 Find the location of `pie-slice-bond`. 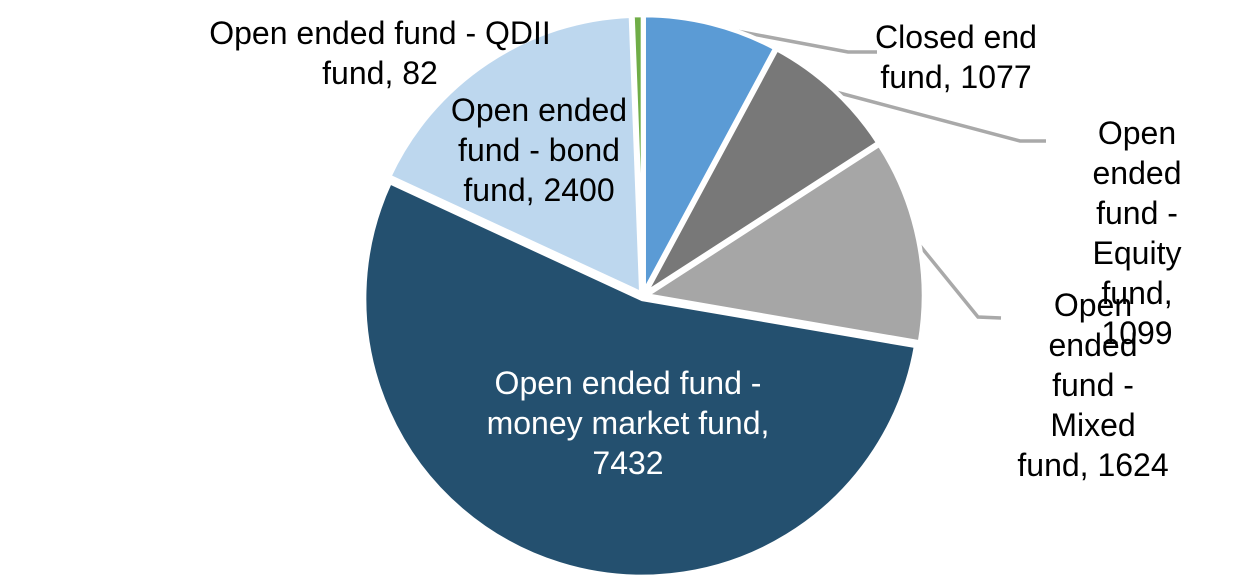

pie-slice-bond is located at coordinates (515, 155).